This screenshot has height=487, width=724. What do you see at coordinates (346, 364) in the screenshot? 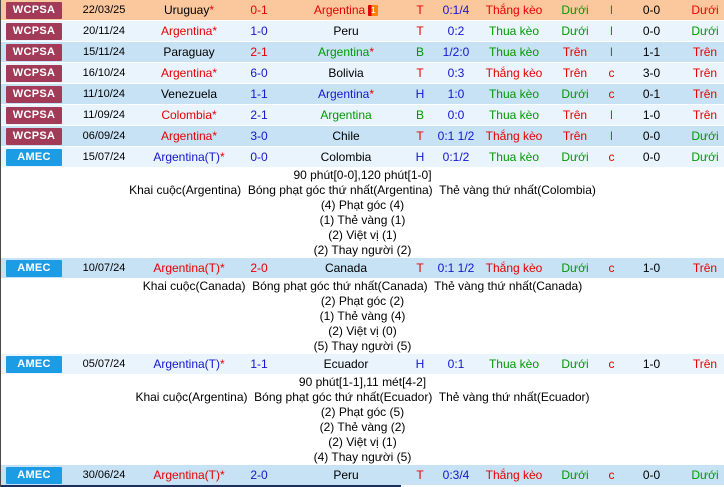
I see `away-team: Ecuador` at bounding box center [346, 364].